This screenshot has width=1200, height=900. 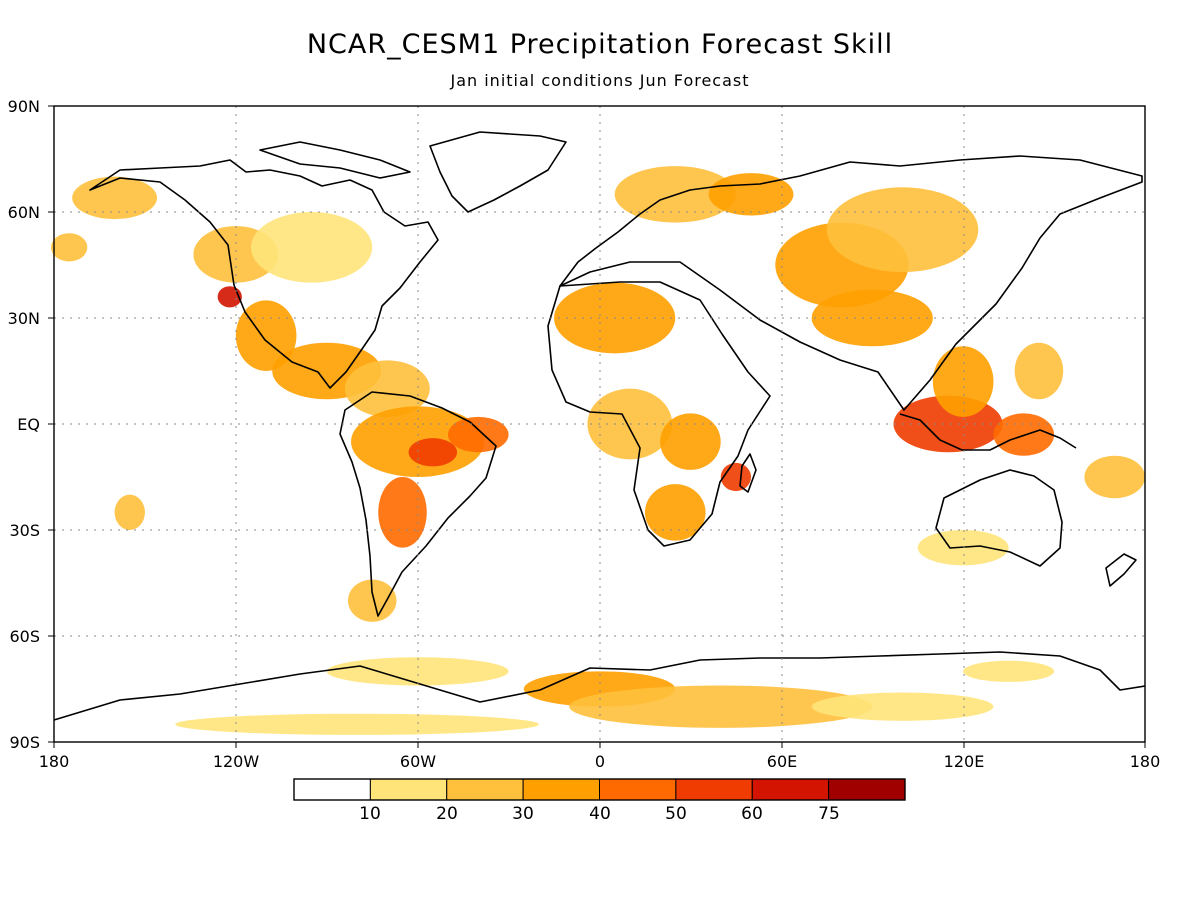 What do you see at coordinates (782, 761) in the screenshot?
I see `lon-label: 60E` at bounding box center [782, 761].